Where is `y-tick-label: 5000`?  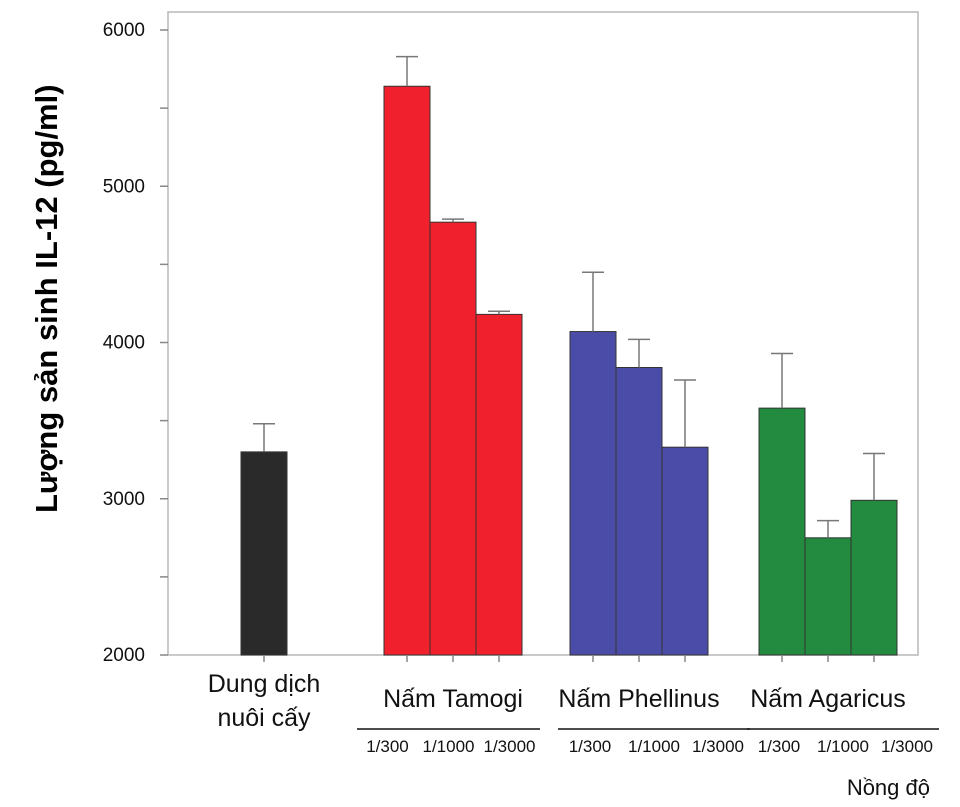 y-tick-label: 5000 is located at coordinates (124, 186).